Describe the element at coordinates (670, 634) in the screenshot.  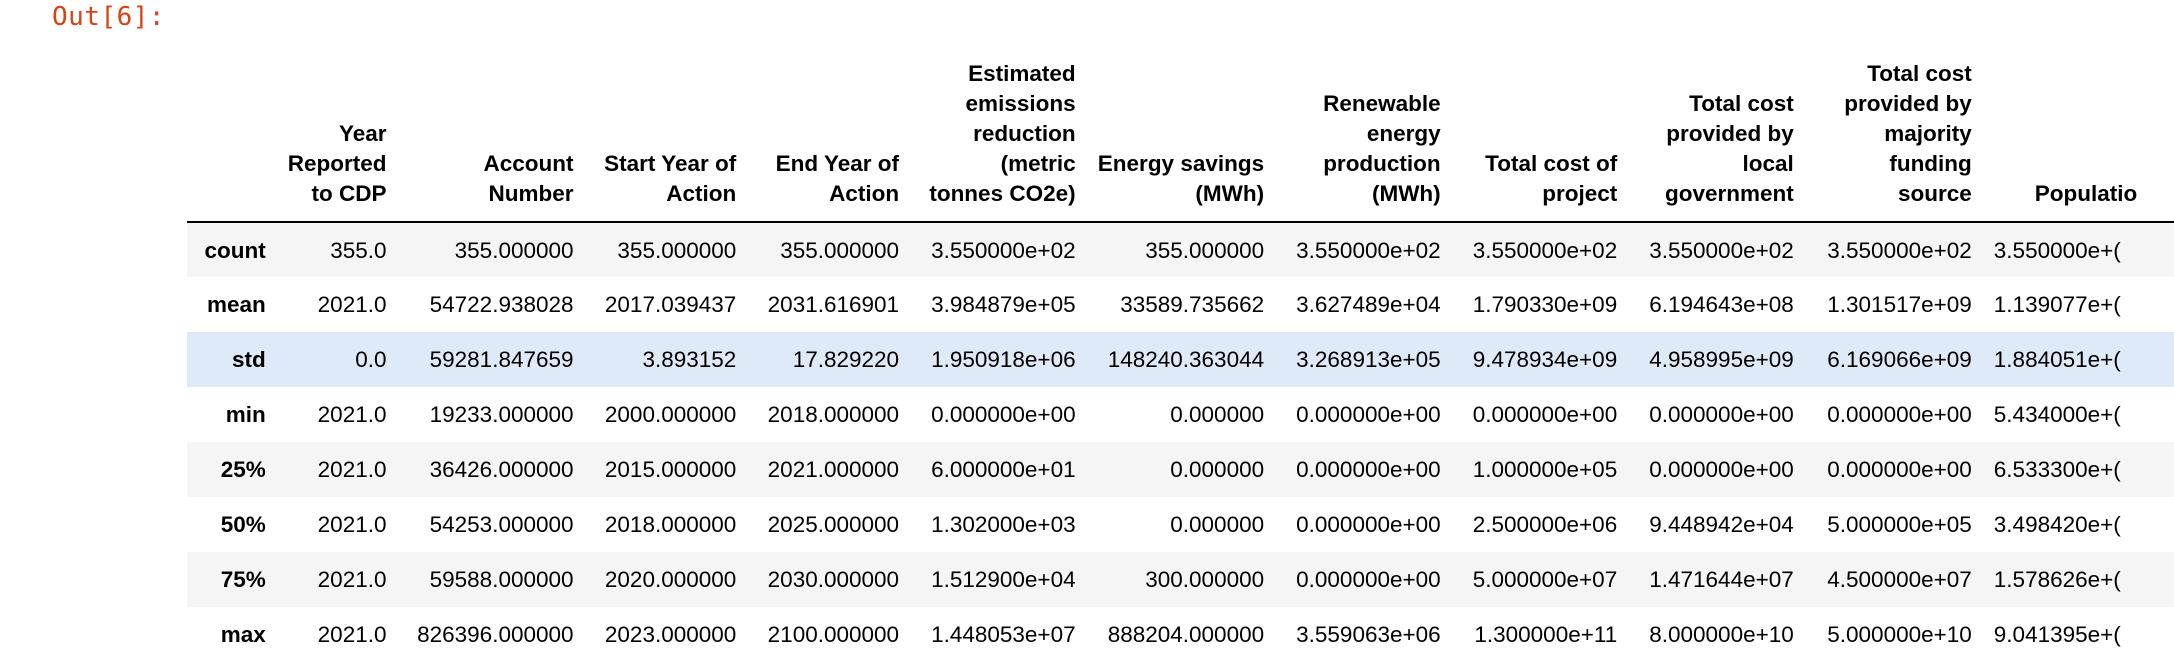
I see `table-cell: 2023.000000` at that location.